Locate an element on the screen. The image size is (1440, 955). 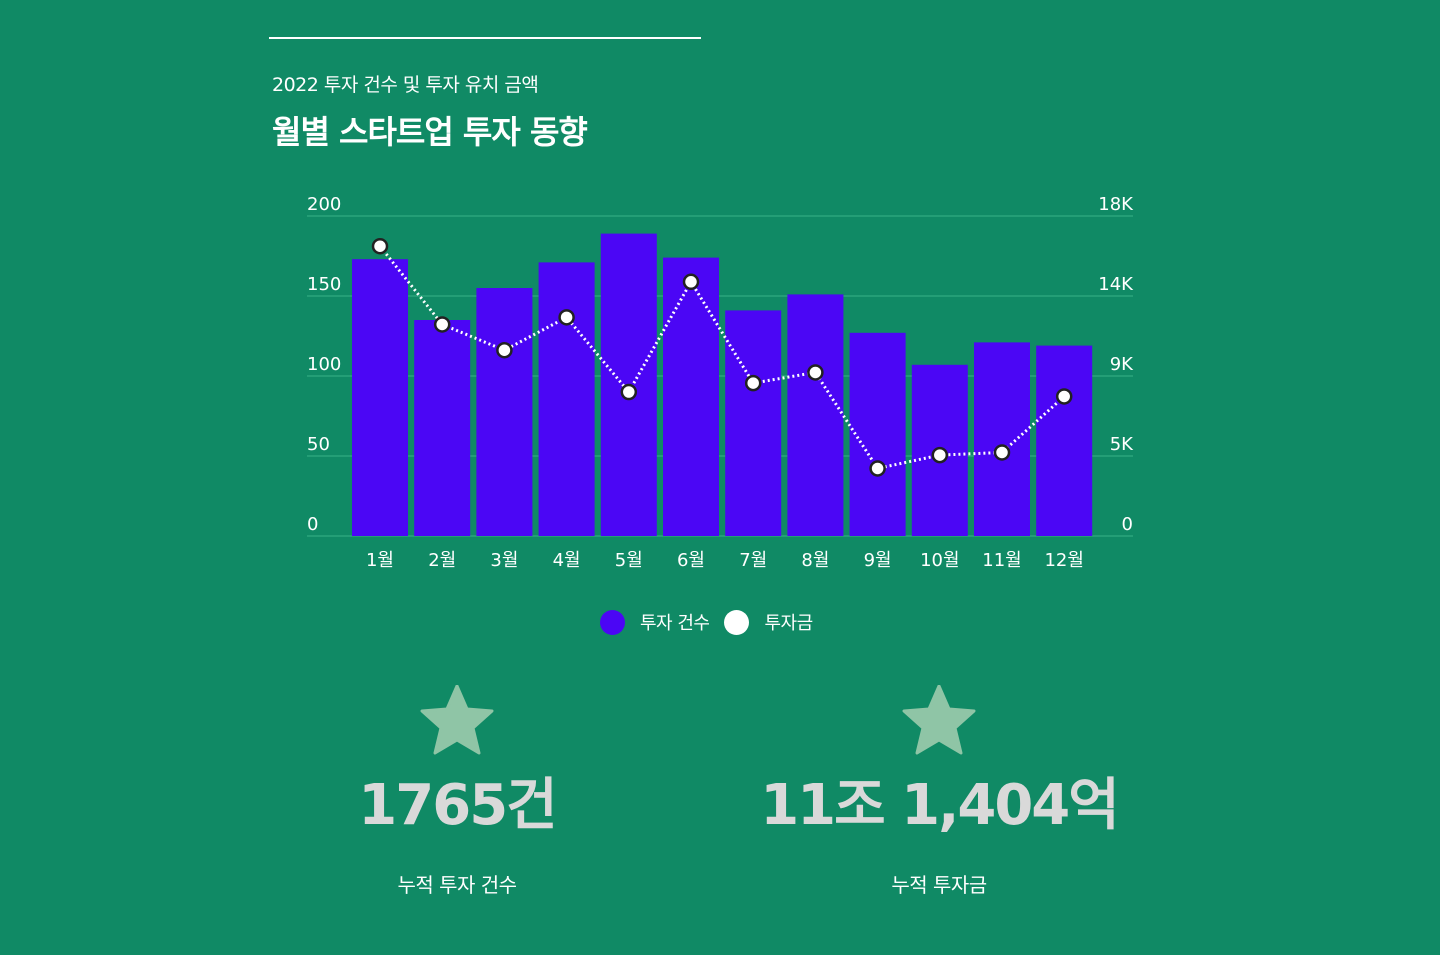
x-tick-label: 10월 is located at coordinates (939, 560).